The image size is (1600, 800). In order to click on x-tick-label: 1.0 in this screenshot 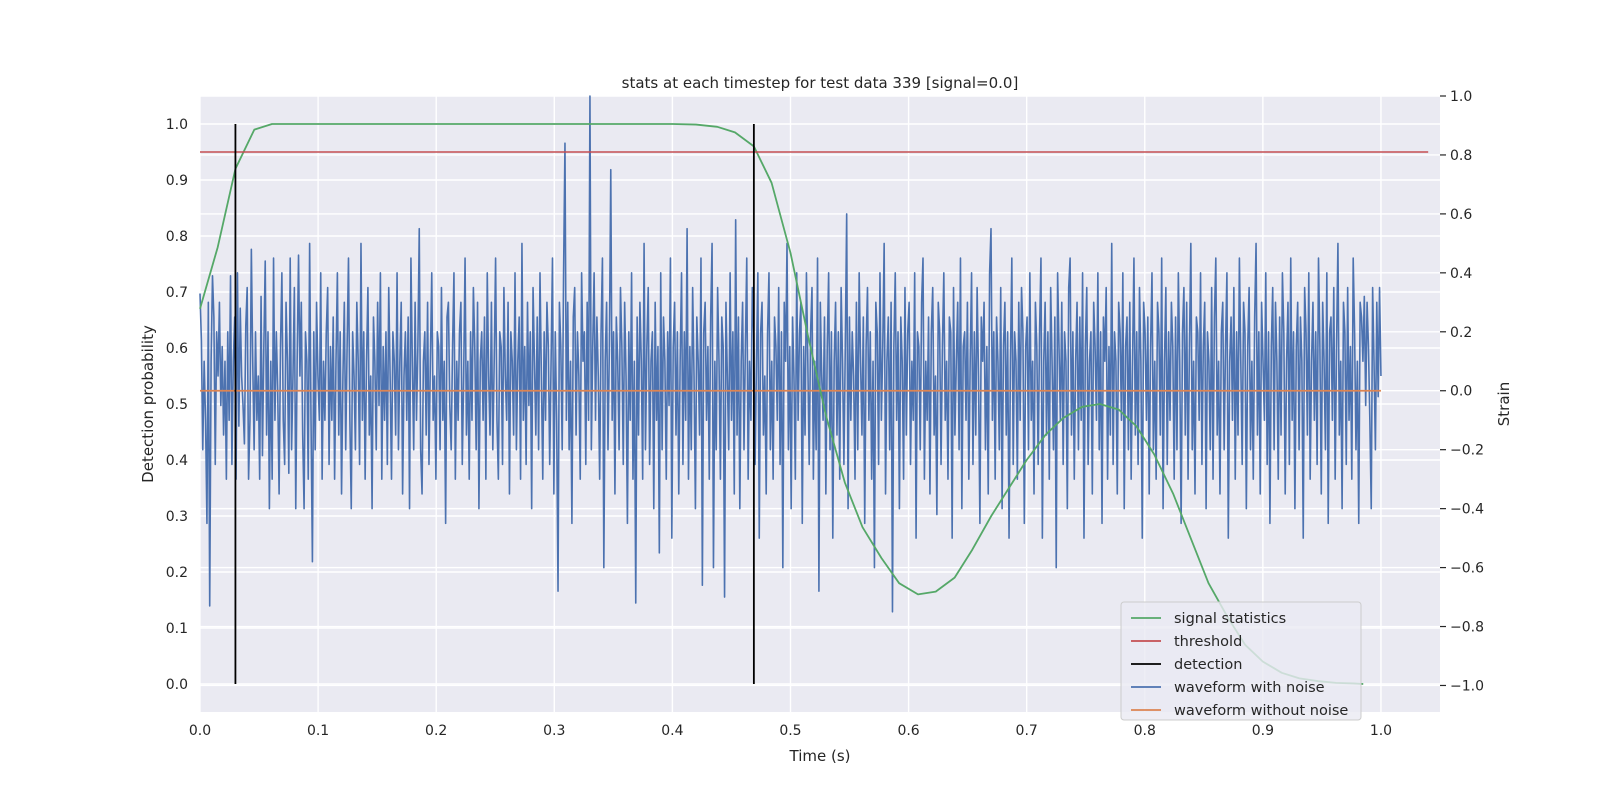, I will do `click(1381, 731)`.